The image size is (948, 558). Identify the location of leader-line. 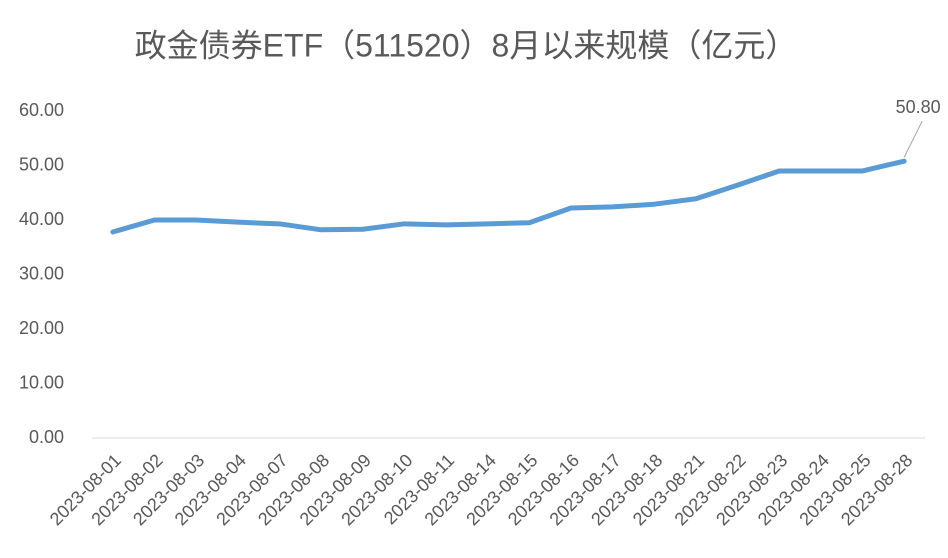
(913, 139).